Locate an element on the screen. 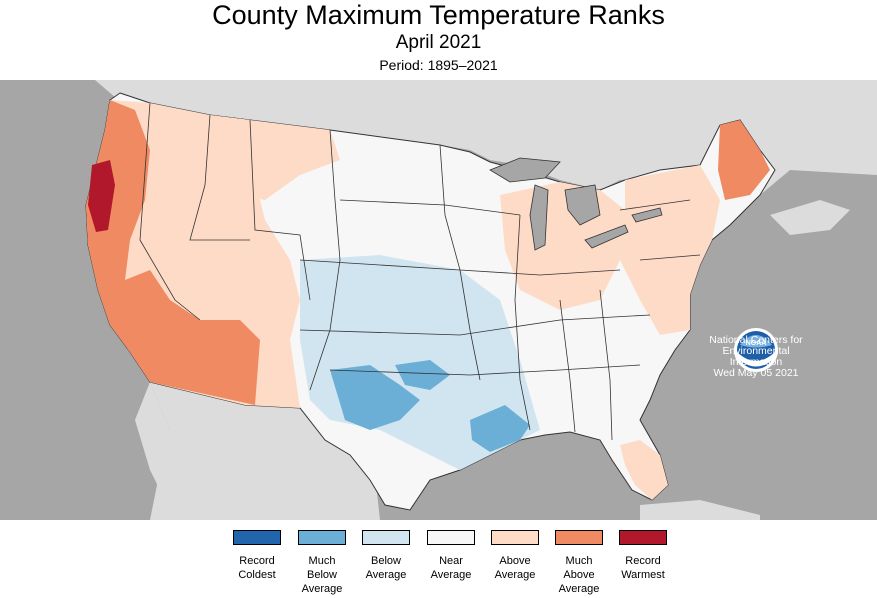 The height and width of the screenshot is (598, 877). lake-huron is located at coordinates (582, 205).